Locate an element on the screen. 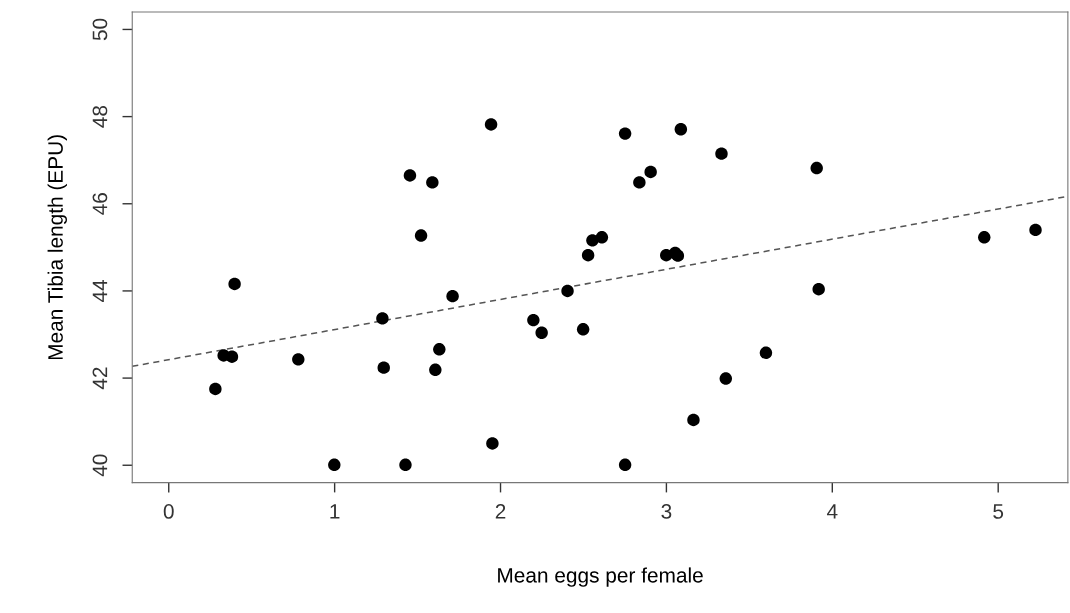 This screenshot has height=613, width=1070. x-axis-title: Mean eggs per female is located at coordinates (600, 577).